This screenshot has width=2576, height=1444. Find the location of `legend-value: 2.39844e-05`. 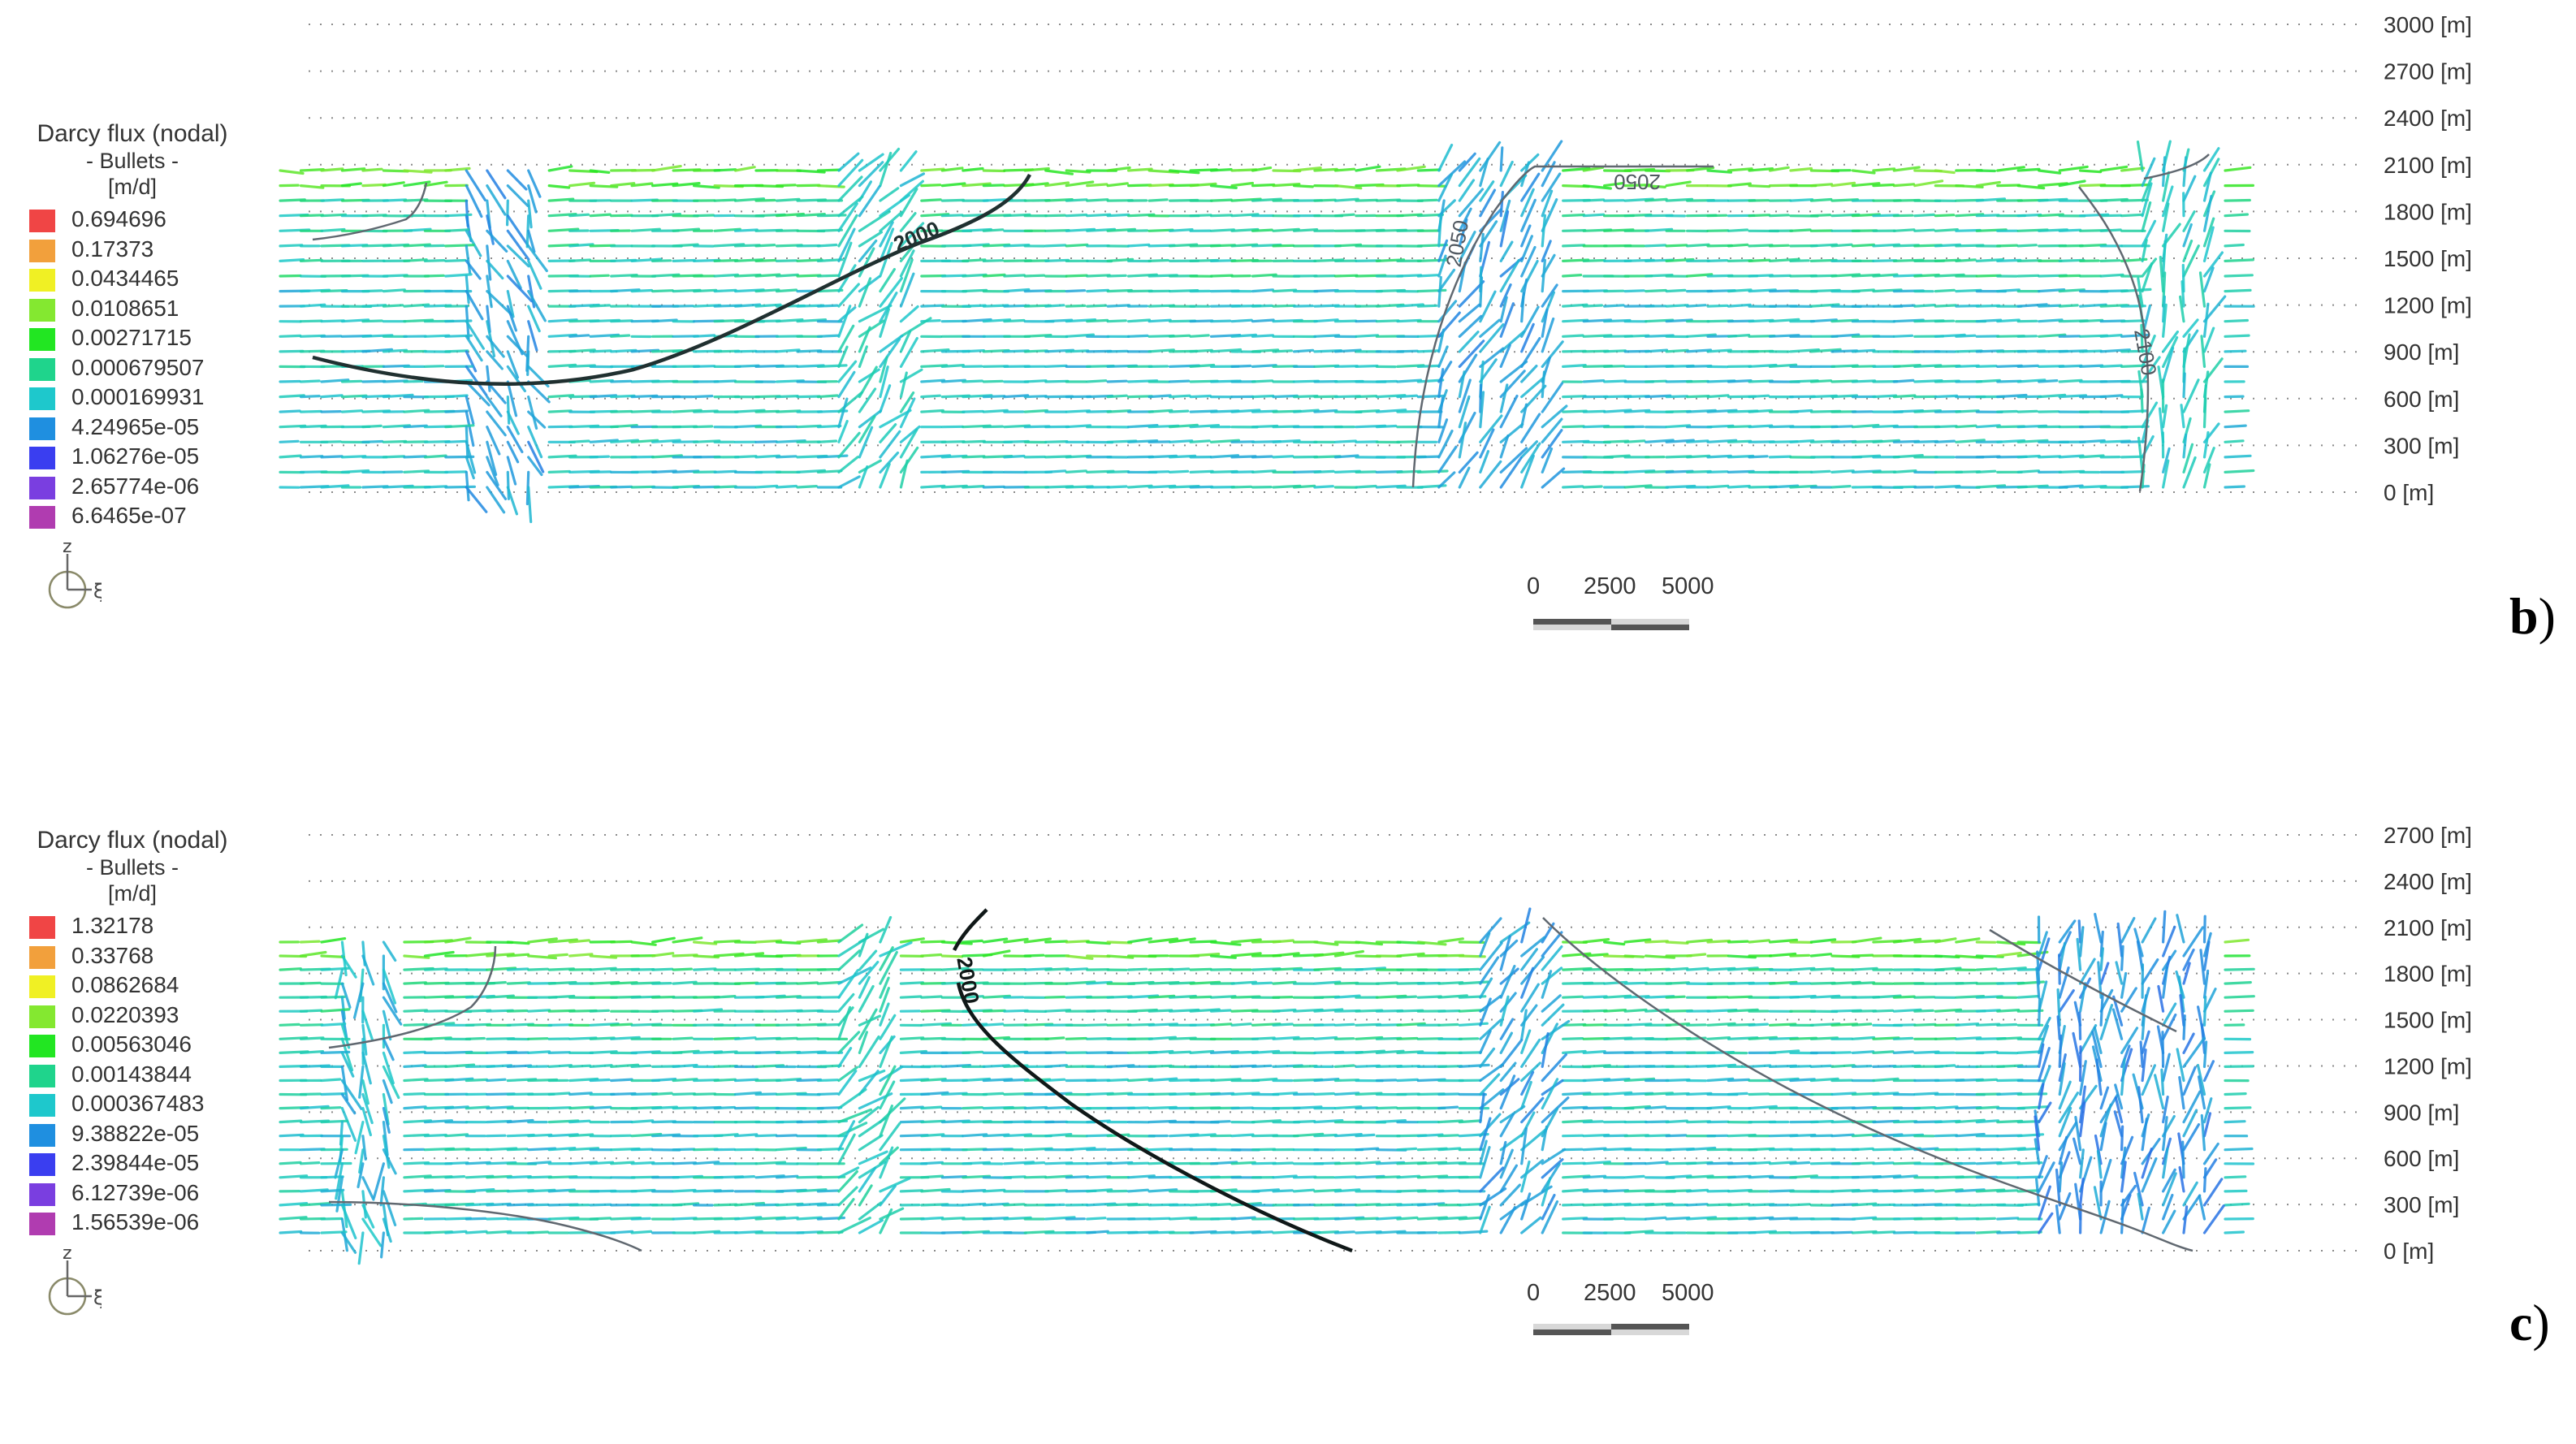

legend-value: 2.39844e-05 is located at coordinates (135, 1163).